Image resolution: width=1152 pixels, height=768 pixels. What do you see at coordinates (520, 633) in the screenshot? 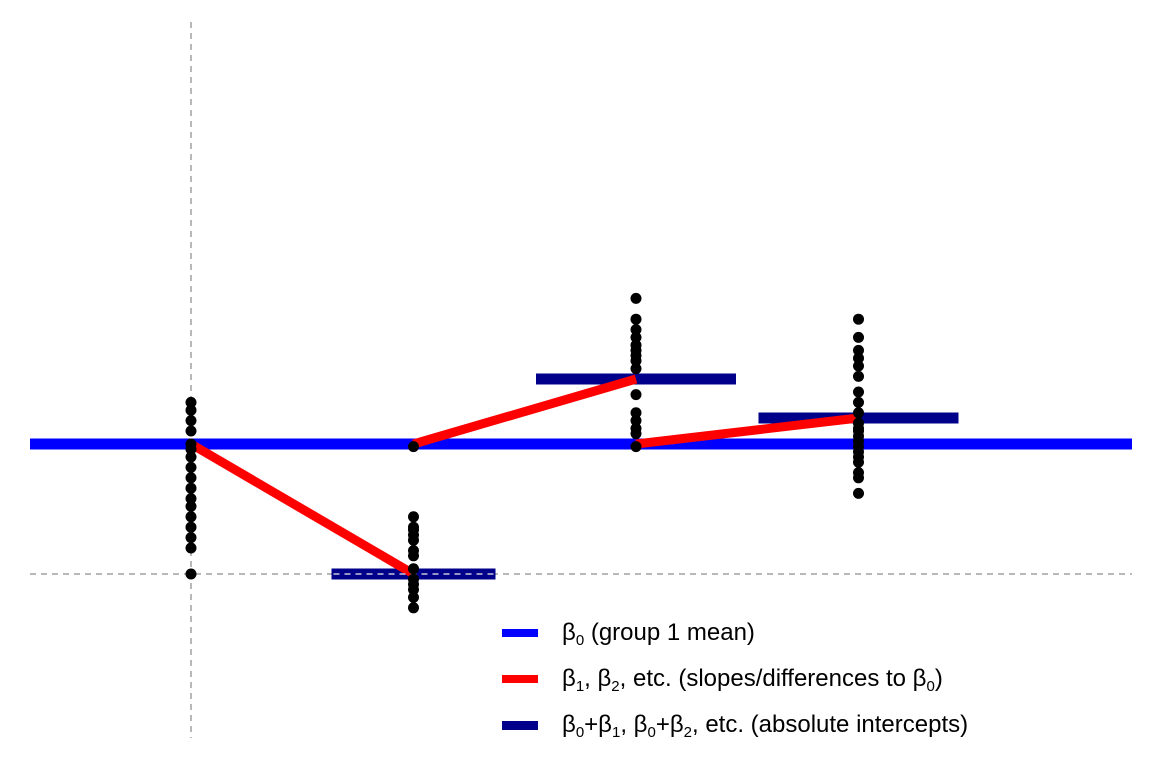
I see `legend-swatch-beta0` at bounding box center [520, 633].